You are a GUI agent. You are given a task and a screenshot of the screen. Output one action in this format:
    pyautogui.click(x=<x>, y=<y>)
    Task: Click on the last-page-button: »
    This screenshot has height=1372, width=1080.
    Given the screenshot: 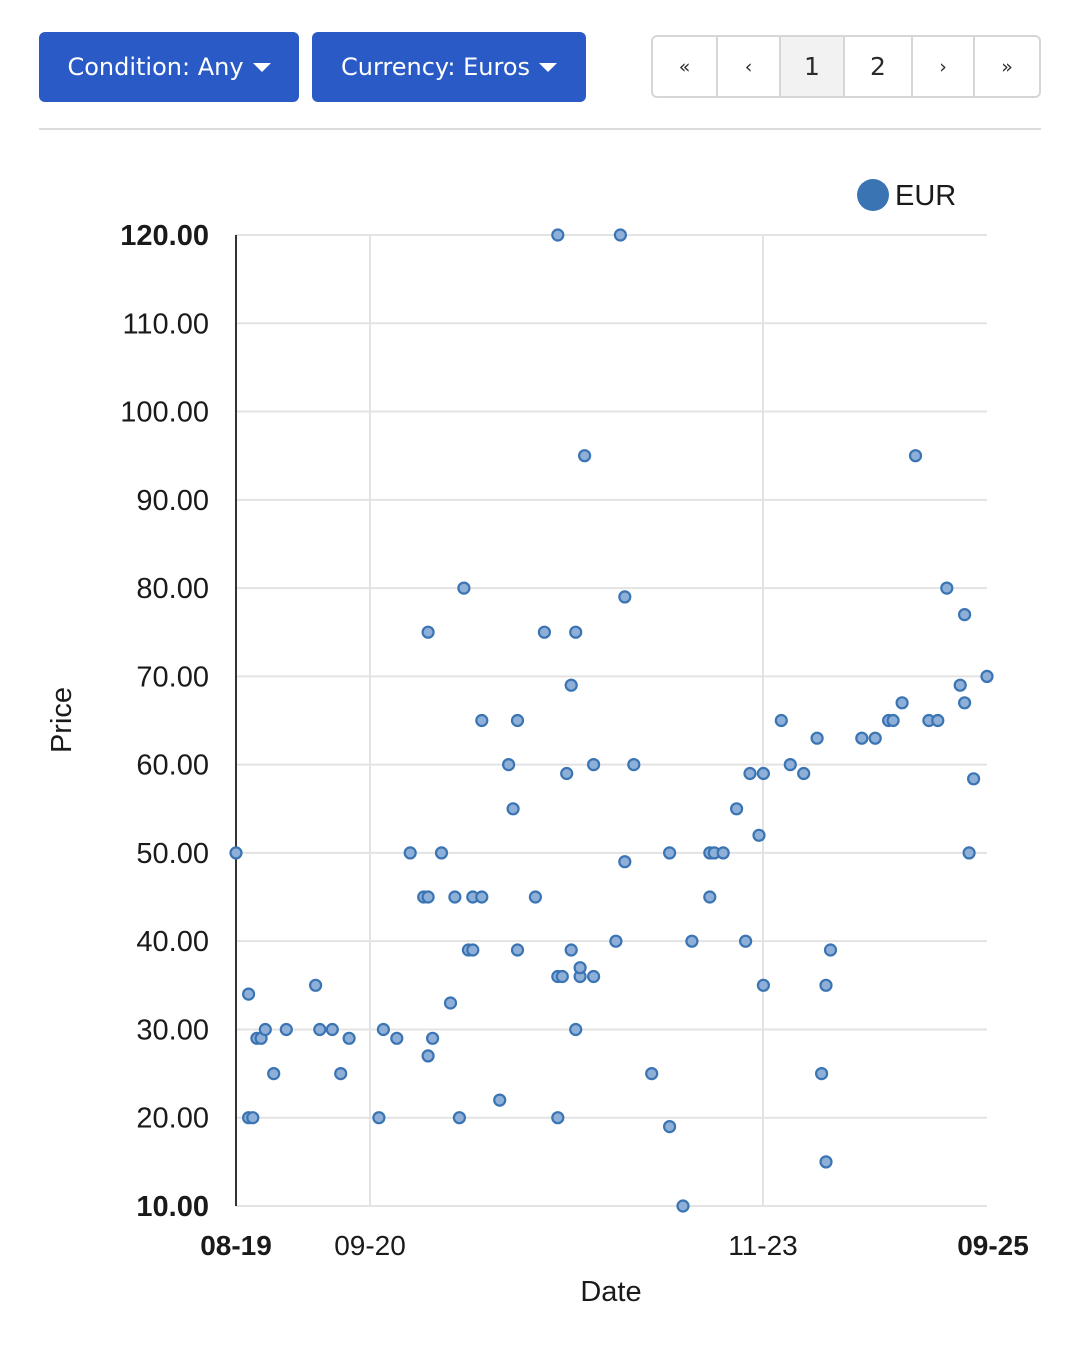 What is the action you would take?
    pyautogui.click(x=1007, y=66)
    